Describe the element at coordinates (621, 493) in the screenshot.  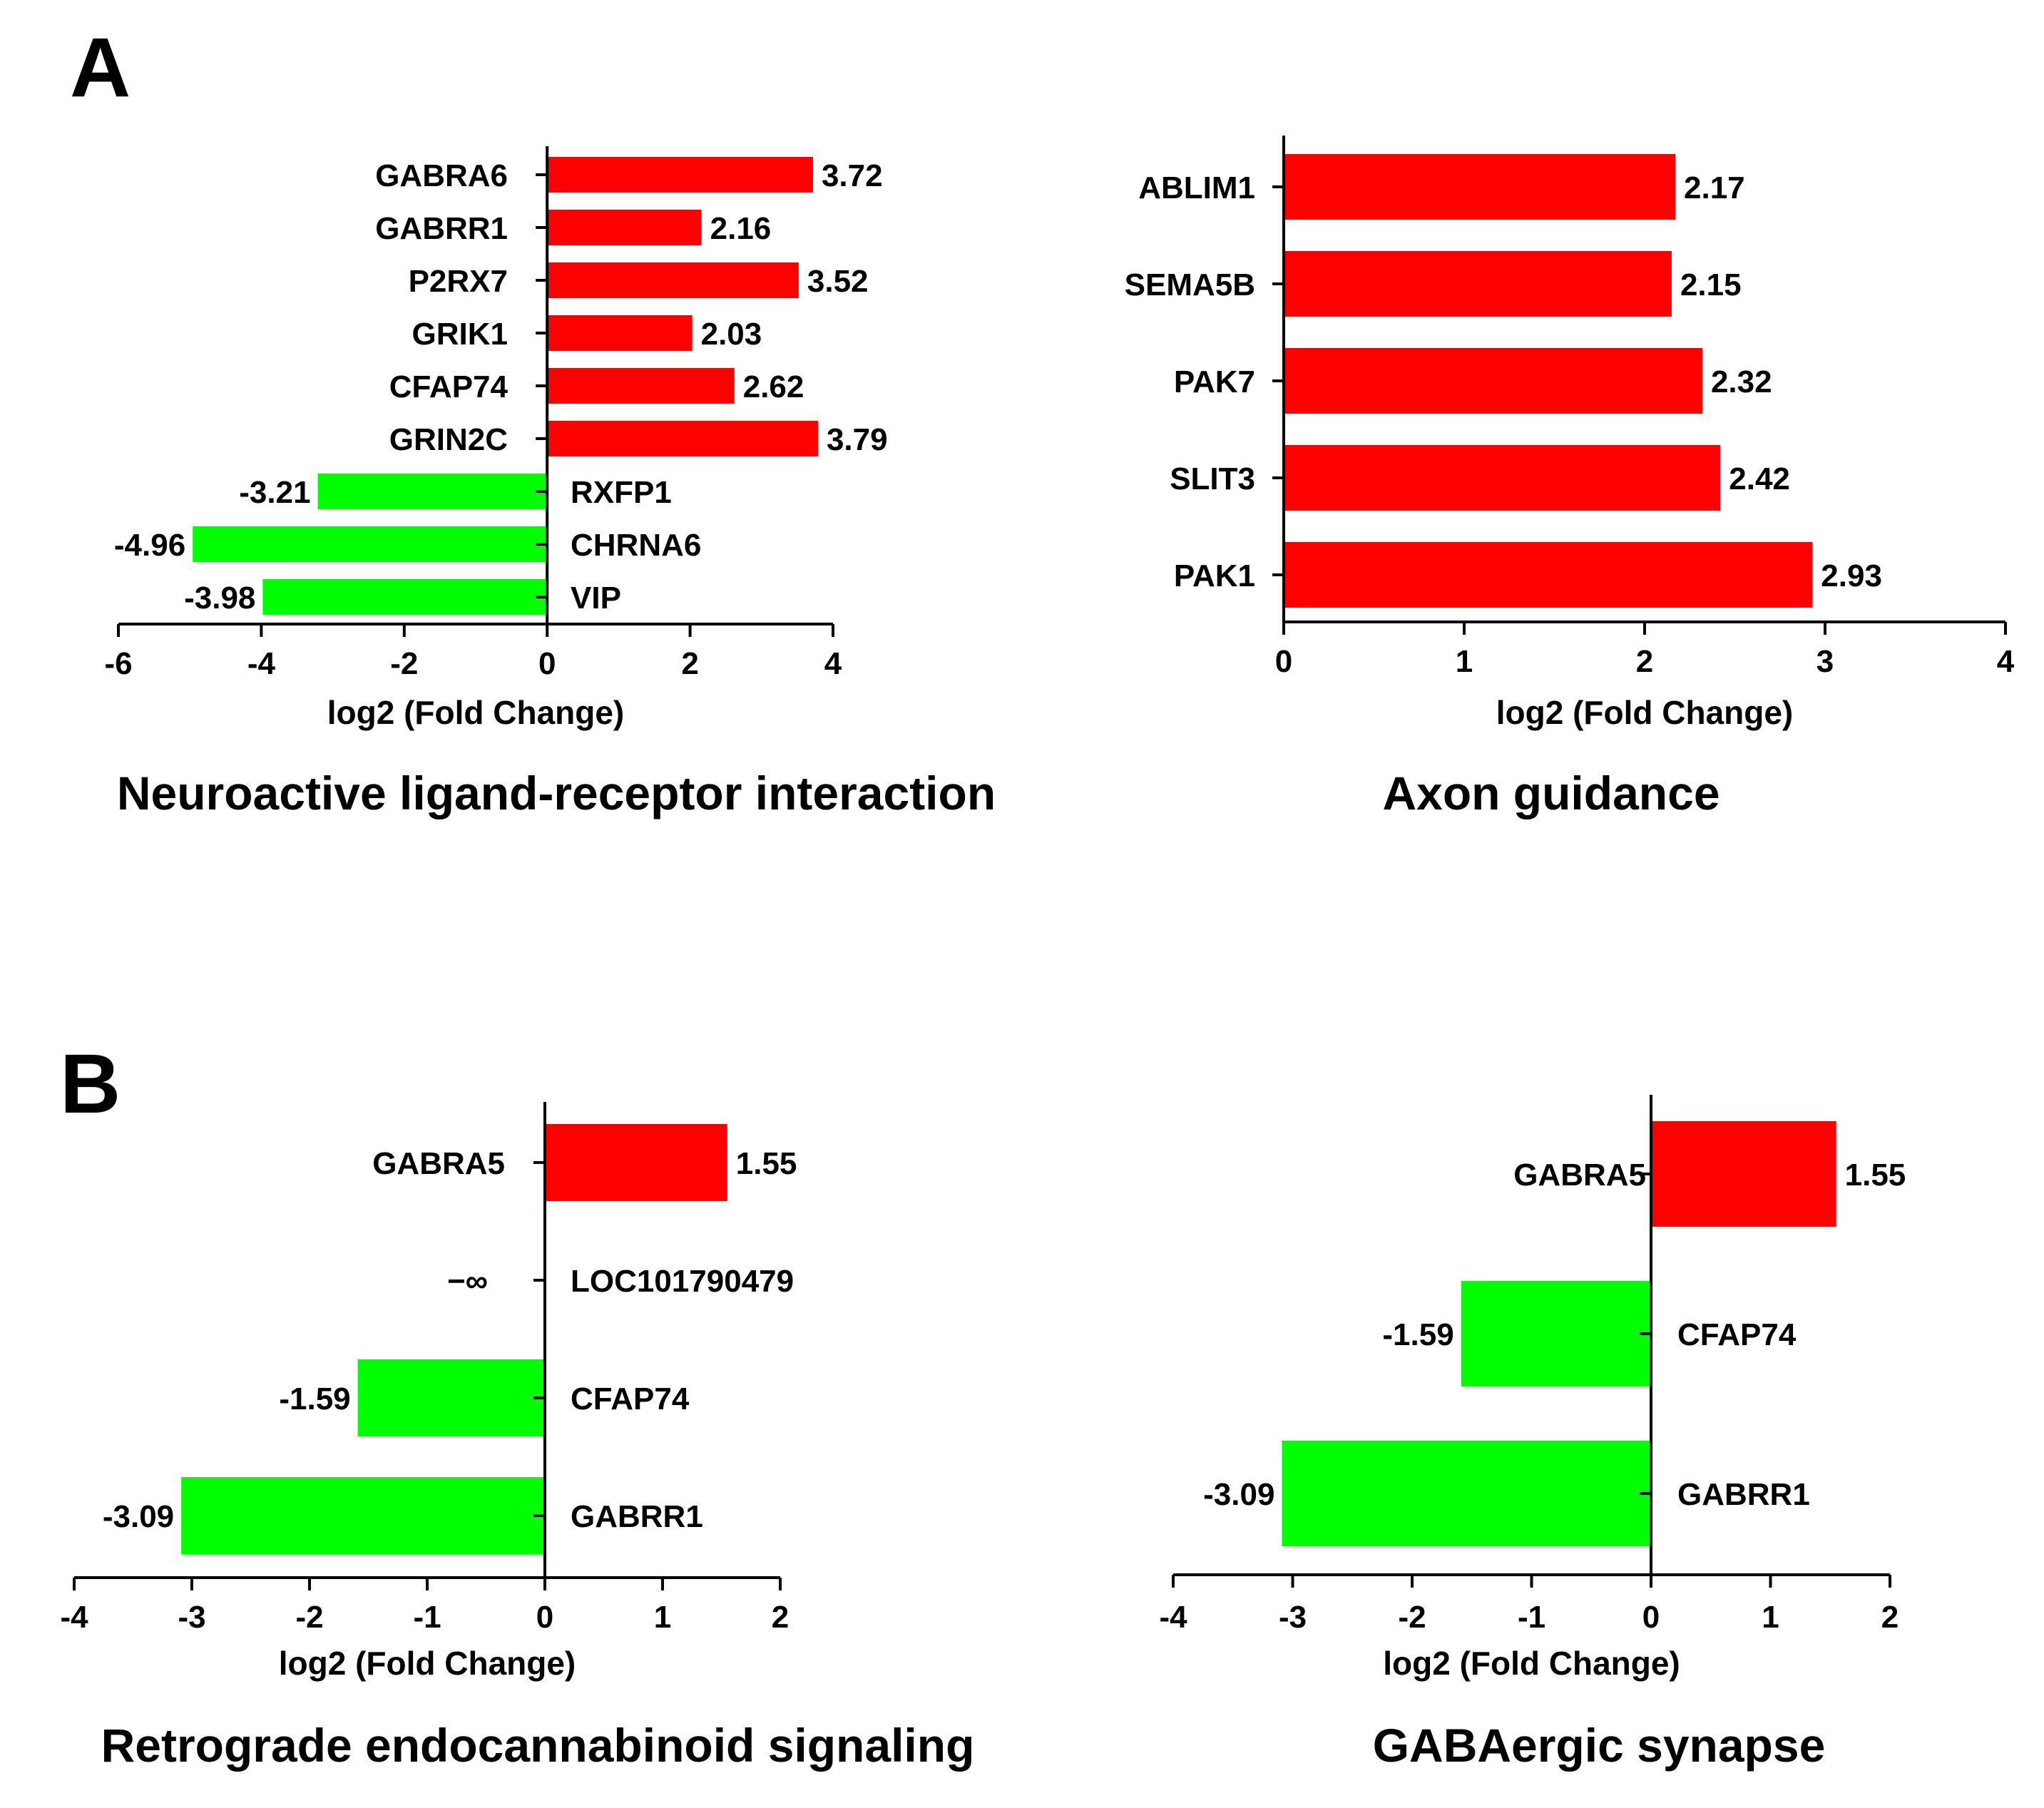
I see `category-label-neuroactive-rxfp1: RXFP1` at that location.